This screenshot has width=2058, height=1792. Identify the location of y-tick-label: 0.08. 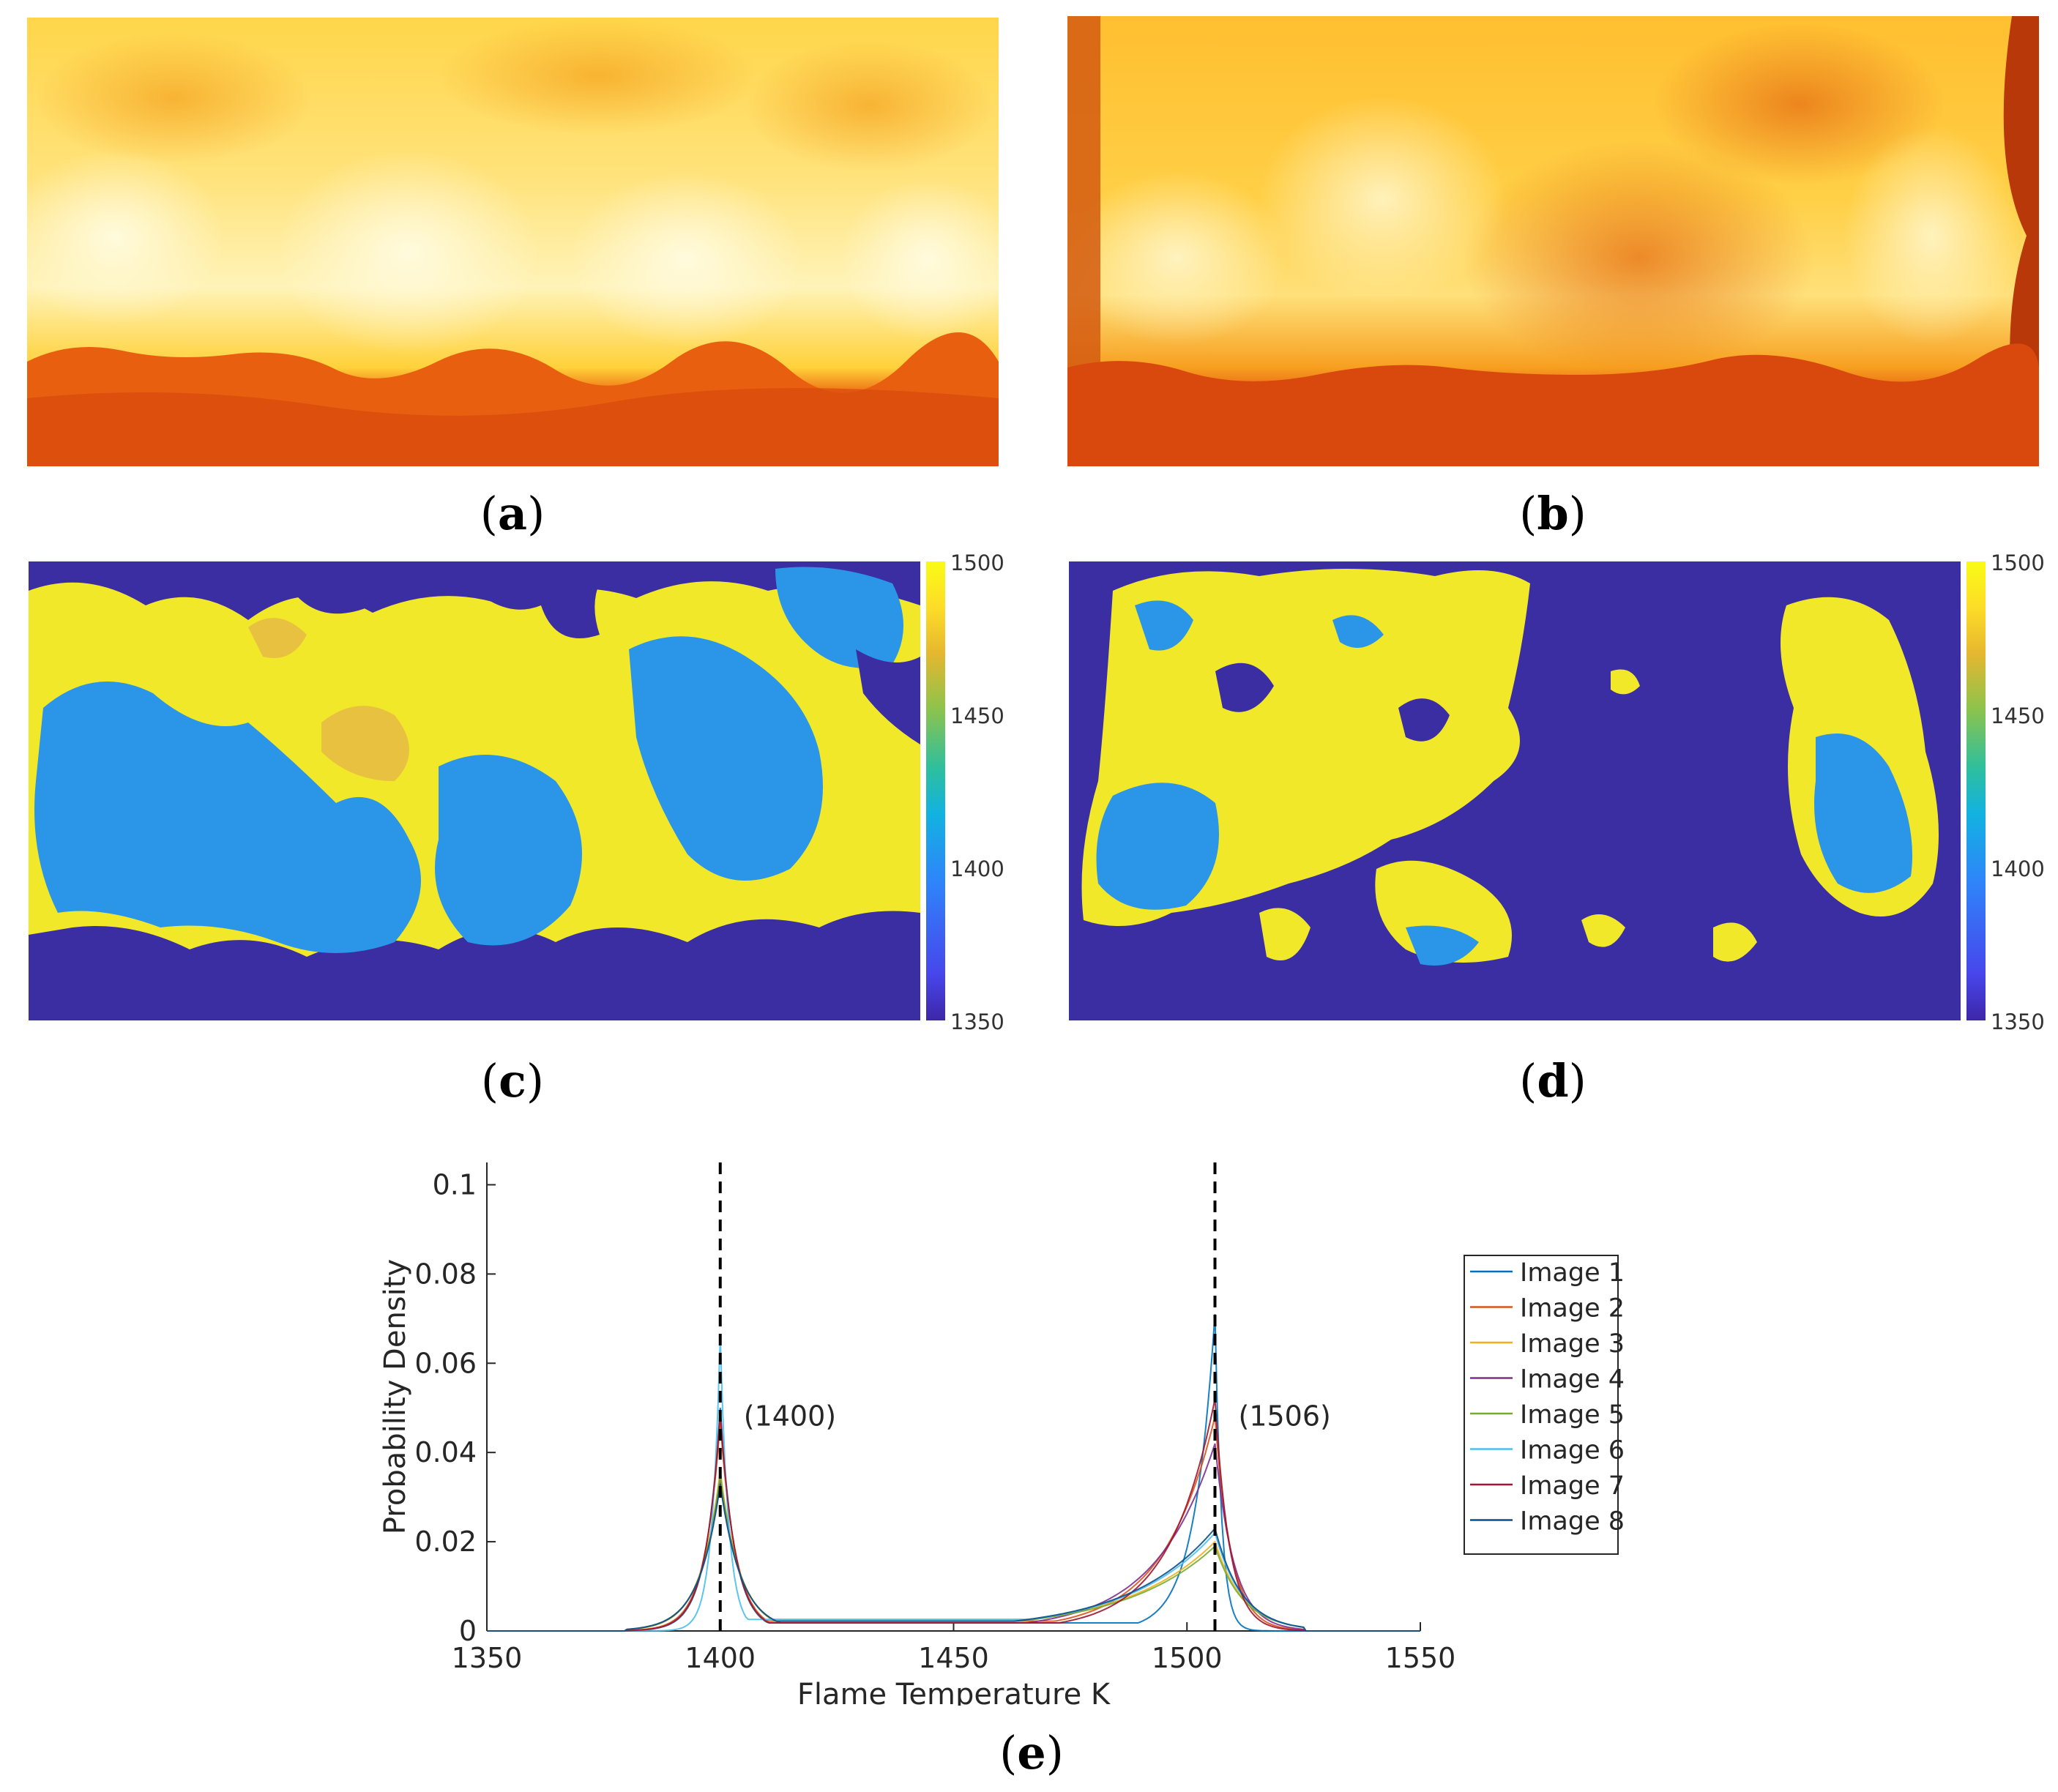
(445, 1274).